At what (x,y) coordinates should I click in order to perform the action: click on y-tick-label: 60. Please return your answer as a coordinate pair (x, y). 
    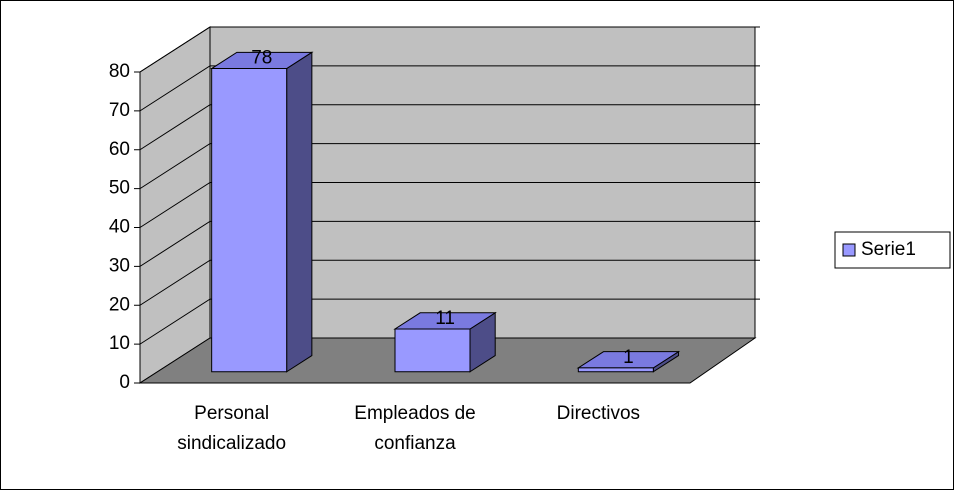
    Looking at the image, I should click on (119, 149).